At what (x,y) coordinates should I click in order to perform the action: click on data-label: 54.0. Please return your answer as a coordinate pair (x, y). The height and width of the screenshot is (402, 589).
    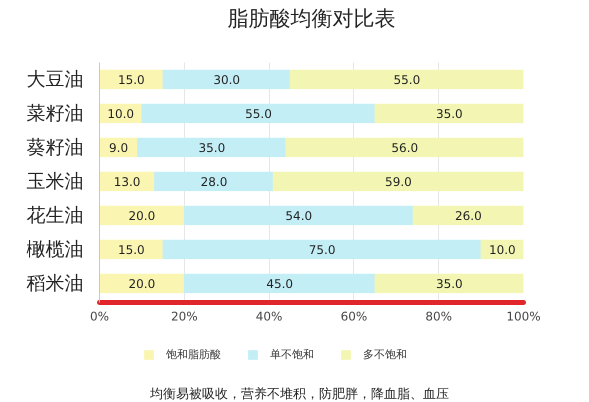
    Looking at the image, I should click on (298, 215).